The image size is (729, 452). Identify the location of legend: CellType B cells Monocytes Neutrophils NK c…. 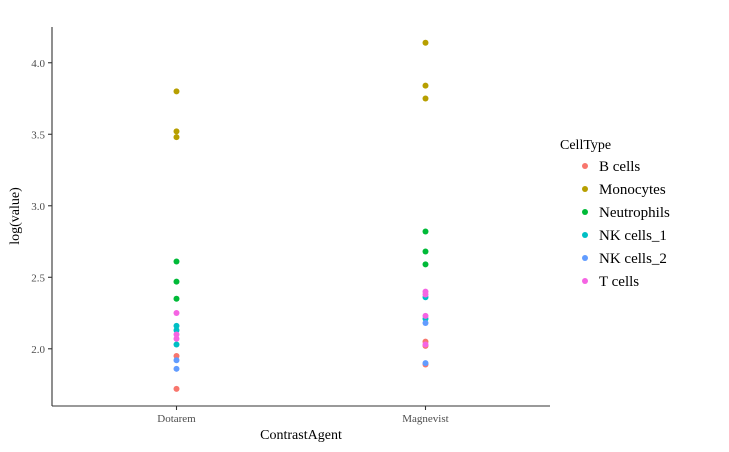
(615, 214).